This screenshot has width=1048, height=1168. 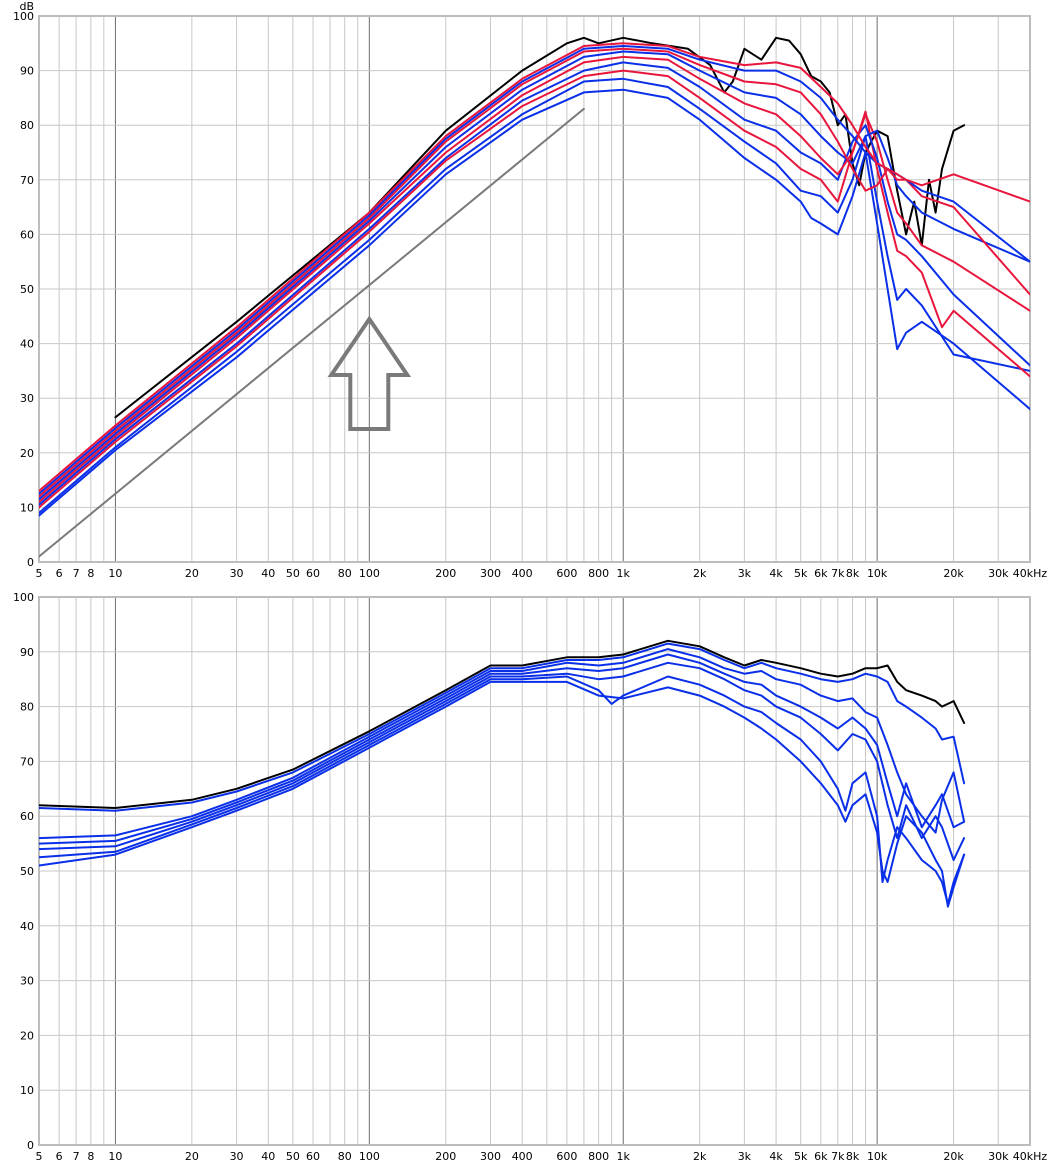 I want to click on y-axis-label: dB, so click(x=26, y=6).